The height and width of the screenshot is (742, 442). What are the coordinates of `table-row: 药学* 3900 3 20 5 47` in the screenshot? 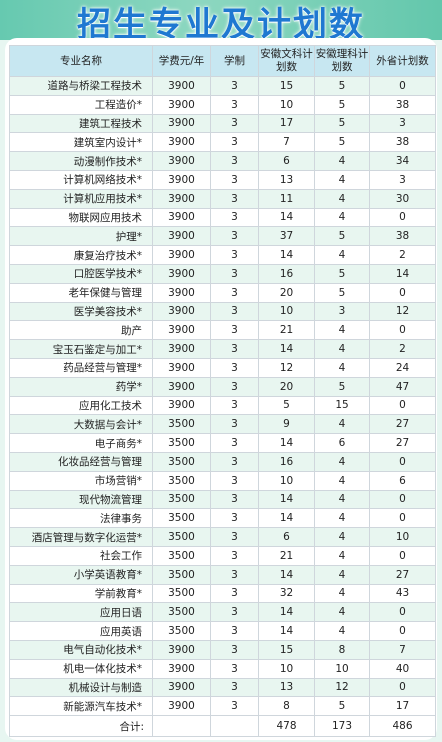 It's located at (222, 386).